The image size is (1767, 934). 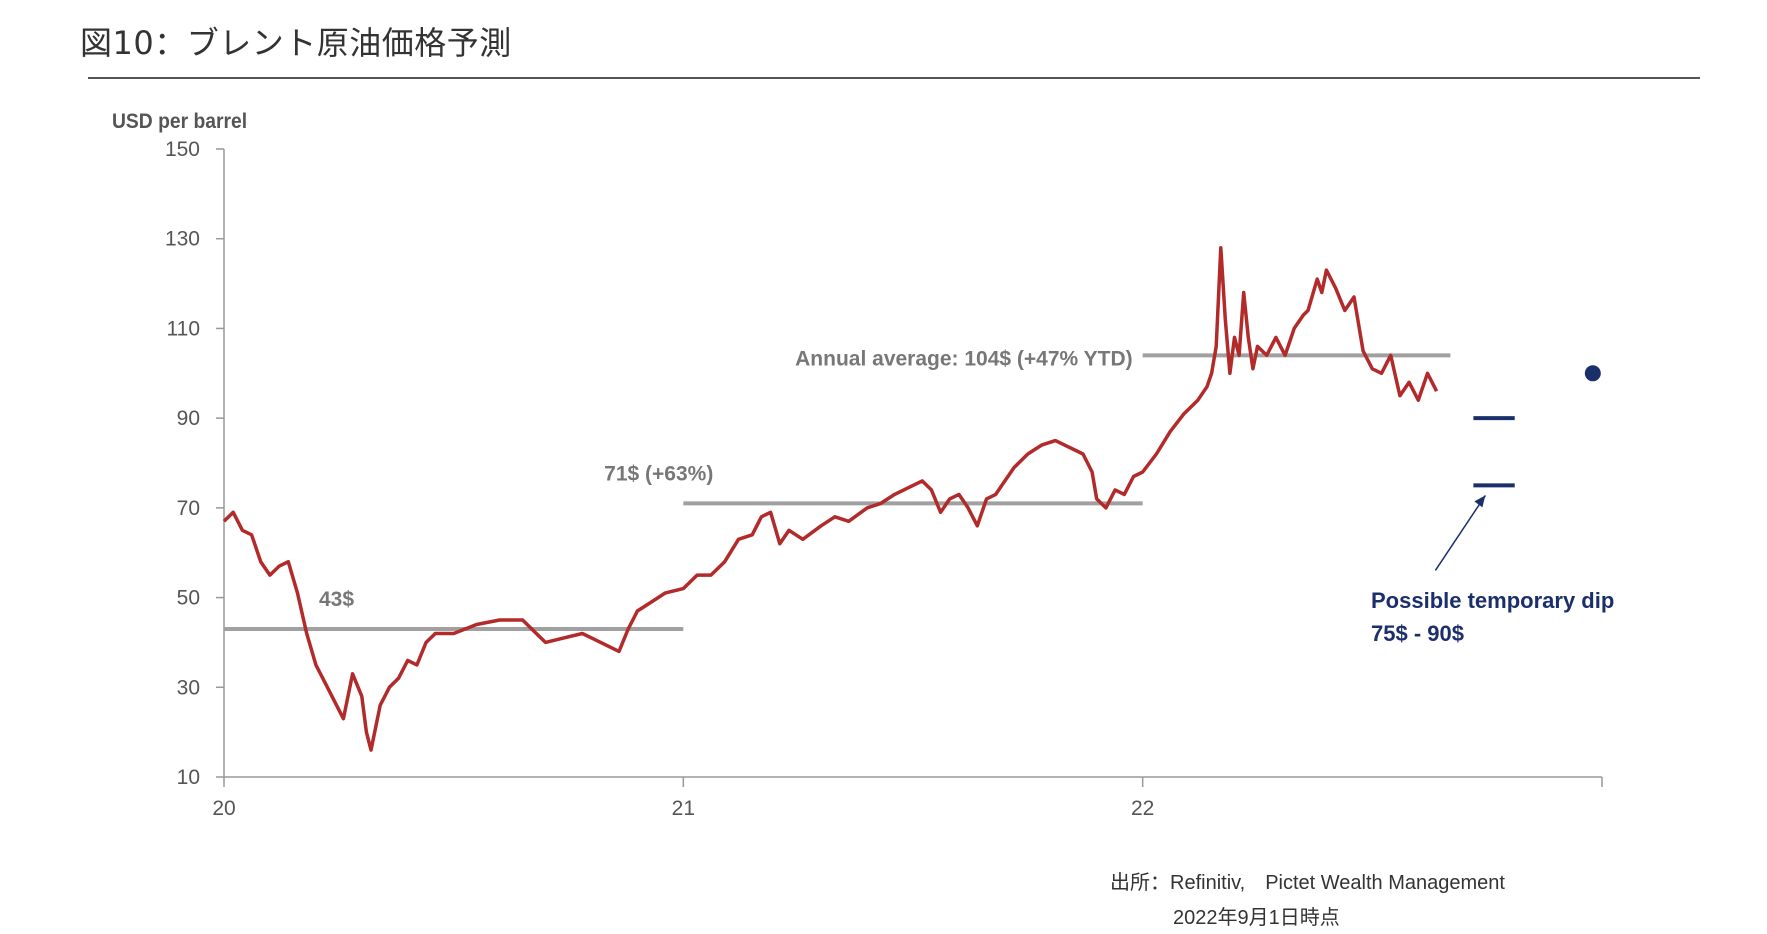 I want to click on chart-title: 図10：ブレント原油価格予測, so click(x=296, y=43).